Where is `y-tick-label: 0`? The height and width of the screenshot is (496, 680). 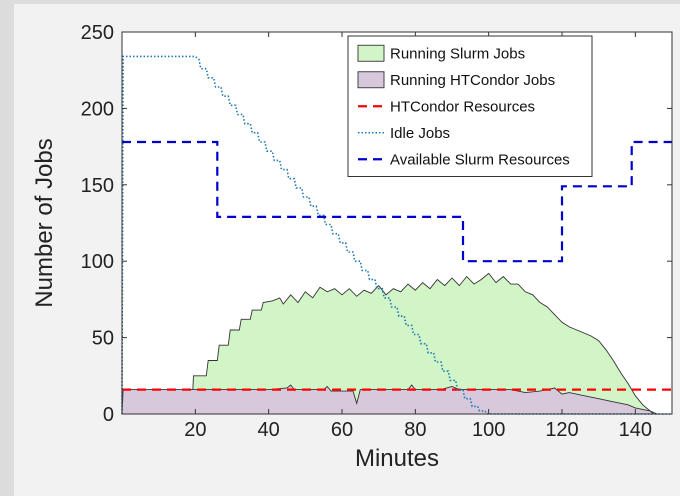
y-tick-label: 0 is located at coordinates (108, 415).